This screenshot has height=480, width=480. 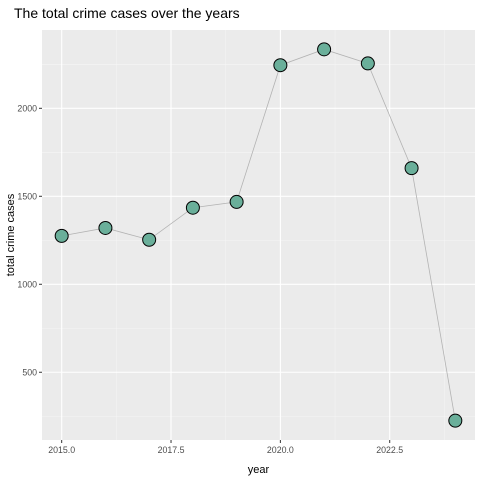 What do you see at coordinates (27, 108) in the screenshot?
I see `y-tick-label: 2000` at bounding box center [27, 108].